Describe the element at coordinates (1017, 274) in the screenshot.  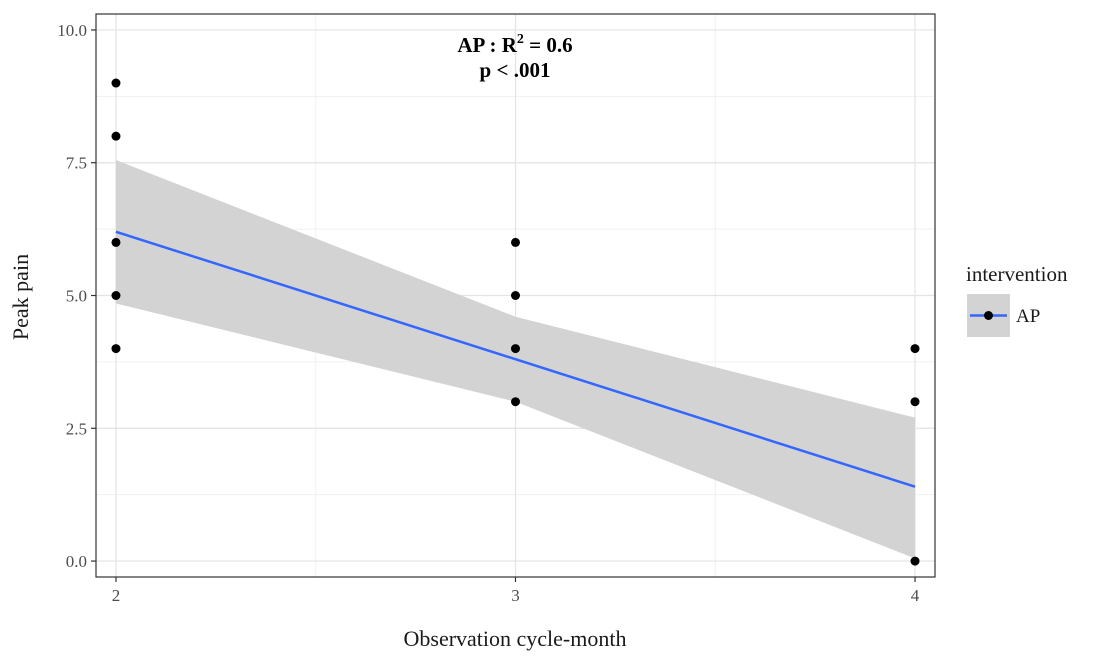
I see `legend-title: intervention` at that location.